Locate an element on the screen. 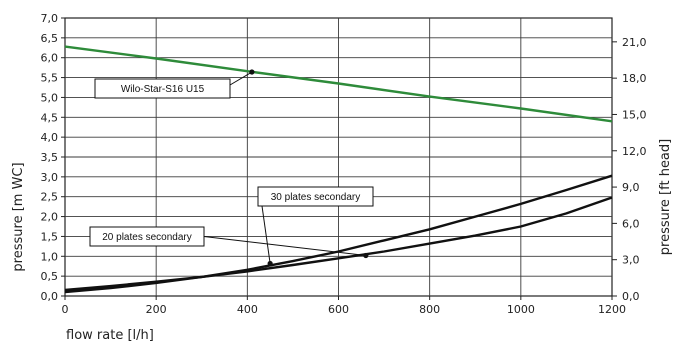  y2-tick-label: 18,0 is located at coordinates (634, 78).